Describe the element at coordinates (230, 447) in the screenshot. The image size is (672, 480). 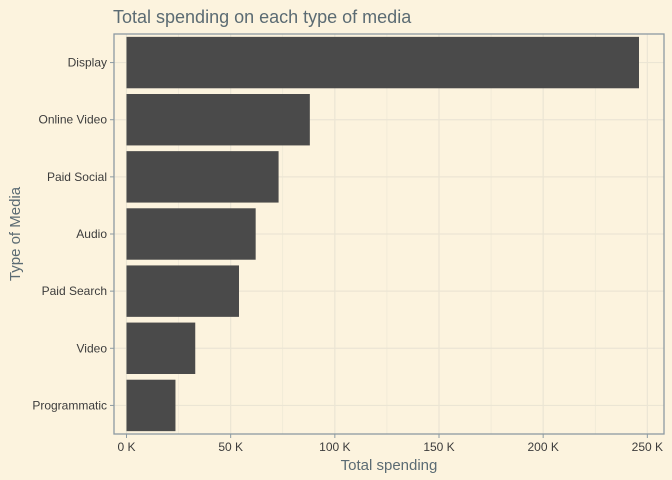
I see `x-tick-label: 50 K` at that location.